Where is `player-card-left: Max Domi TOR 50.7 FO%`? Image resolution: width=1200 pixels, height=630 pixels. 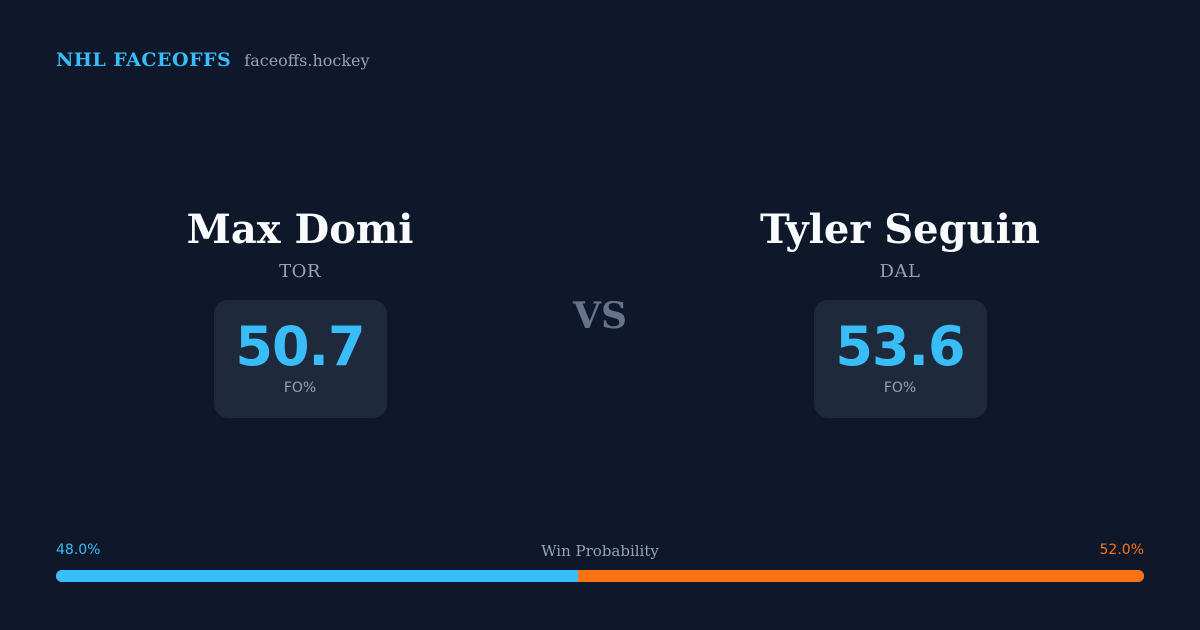 player-card-left: Max Domi TOR 50.7 FO% is located at coordinates (300, 312).